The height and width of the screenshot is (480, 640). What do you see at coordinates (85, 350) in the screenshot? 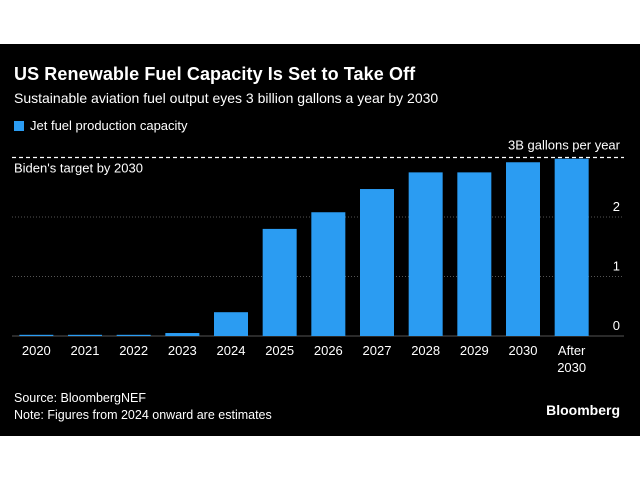
I see `x-tick-label: 2021` at bounding box center [85, 350].